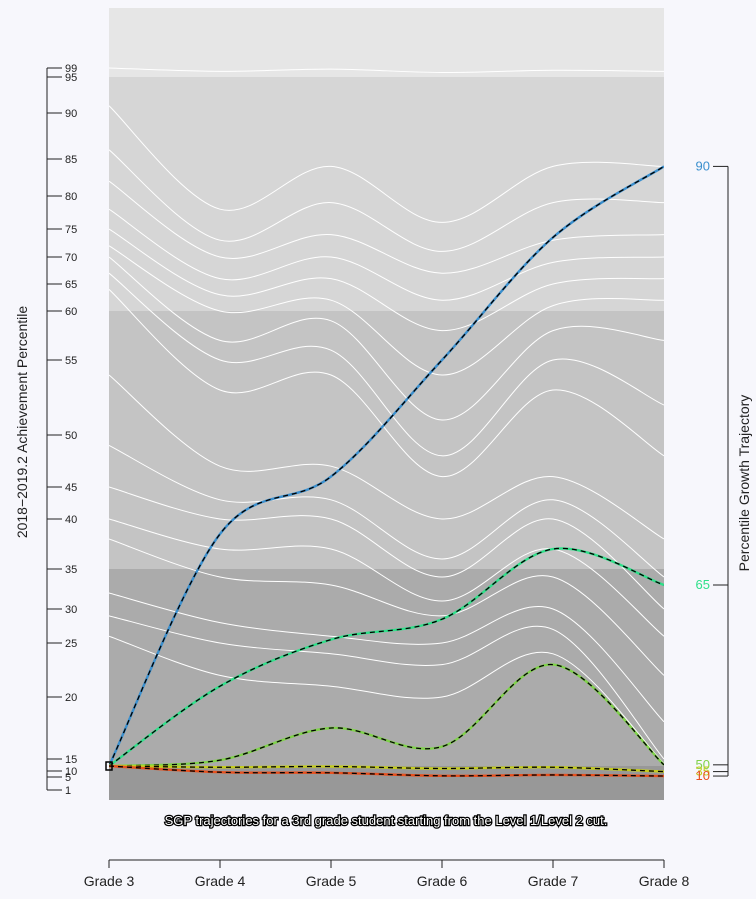 This screenshot has height=899, width=756. I want to click on left-tick-label-10: 10, so click(71, 772).